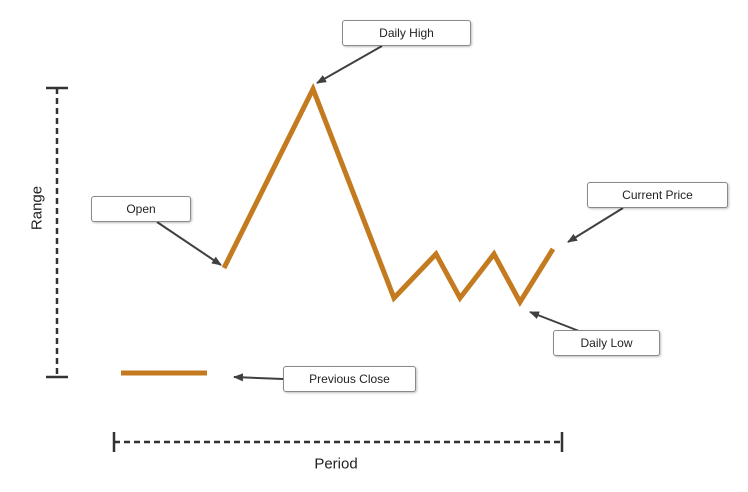 The width and height of the screenshot is (748, 492). Describe the element at coordinates (554, 321) in the screenshot. I see `daily-low-arrow` at that location.